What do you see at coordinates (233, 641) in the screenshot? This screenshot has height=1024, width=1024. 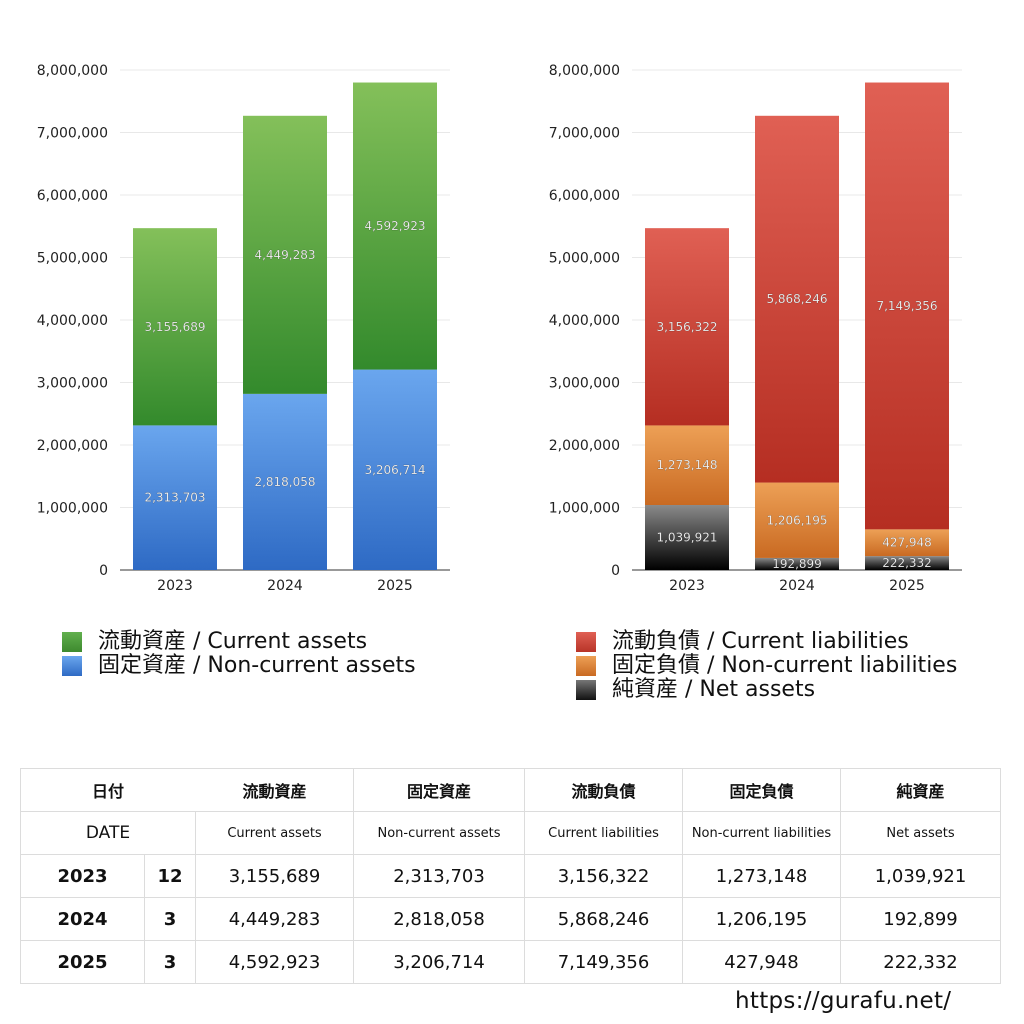 I see `legend-label-current-assets: 流動資産 / Current assets` at bounding box center [233, 641].